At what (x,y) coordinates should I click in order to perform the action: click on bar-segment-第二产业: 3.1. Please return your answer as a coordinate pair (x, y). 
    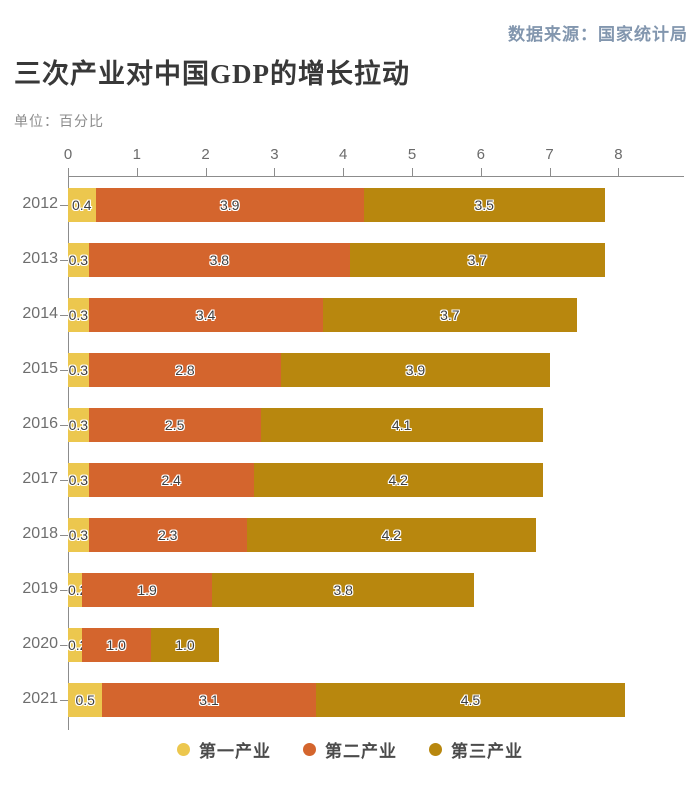
    Looking at the image, I should click on (209, 700).